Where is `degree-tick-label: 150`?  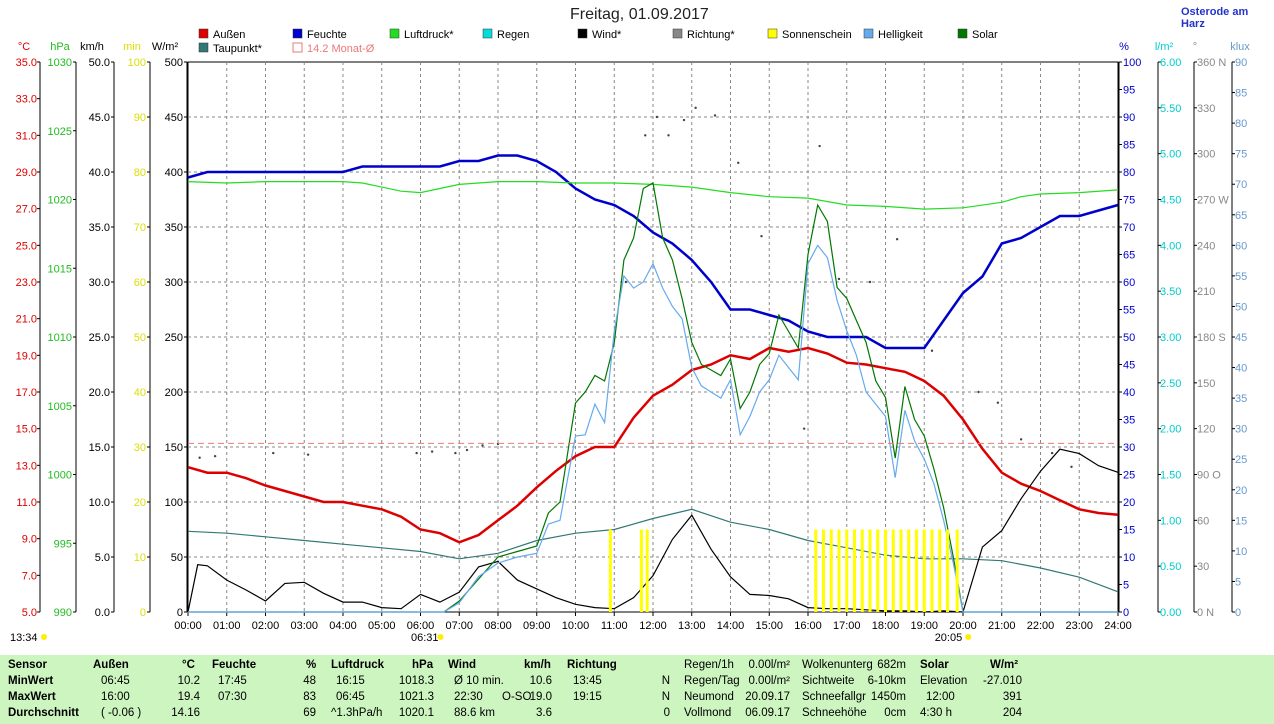
degree-tick-label: 150 is located at coordinates (1206, 384).